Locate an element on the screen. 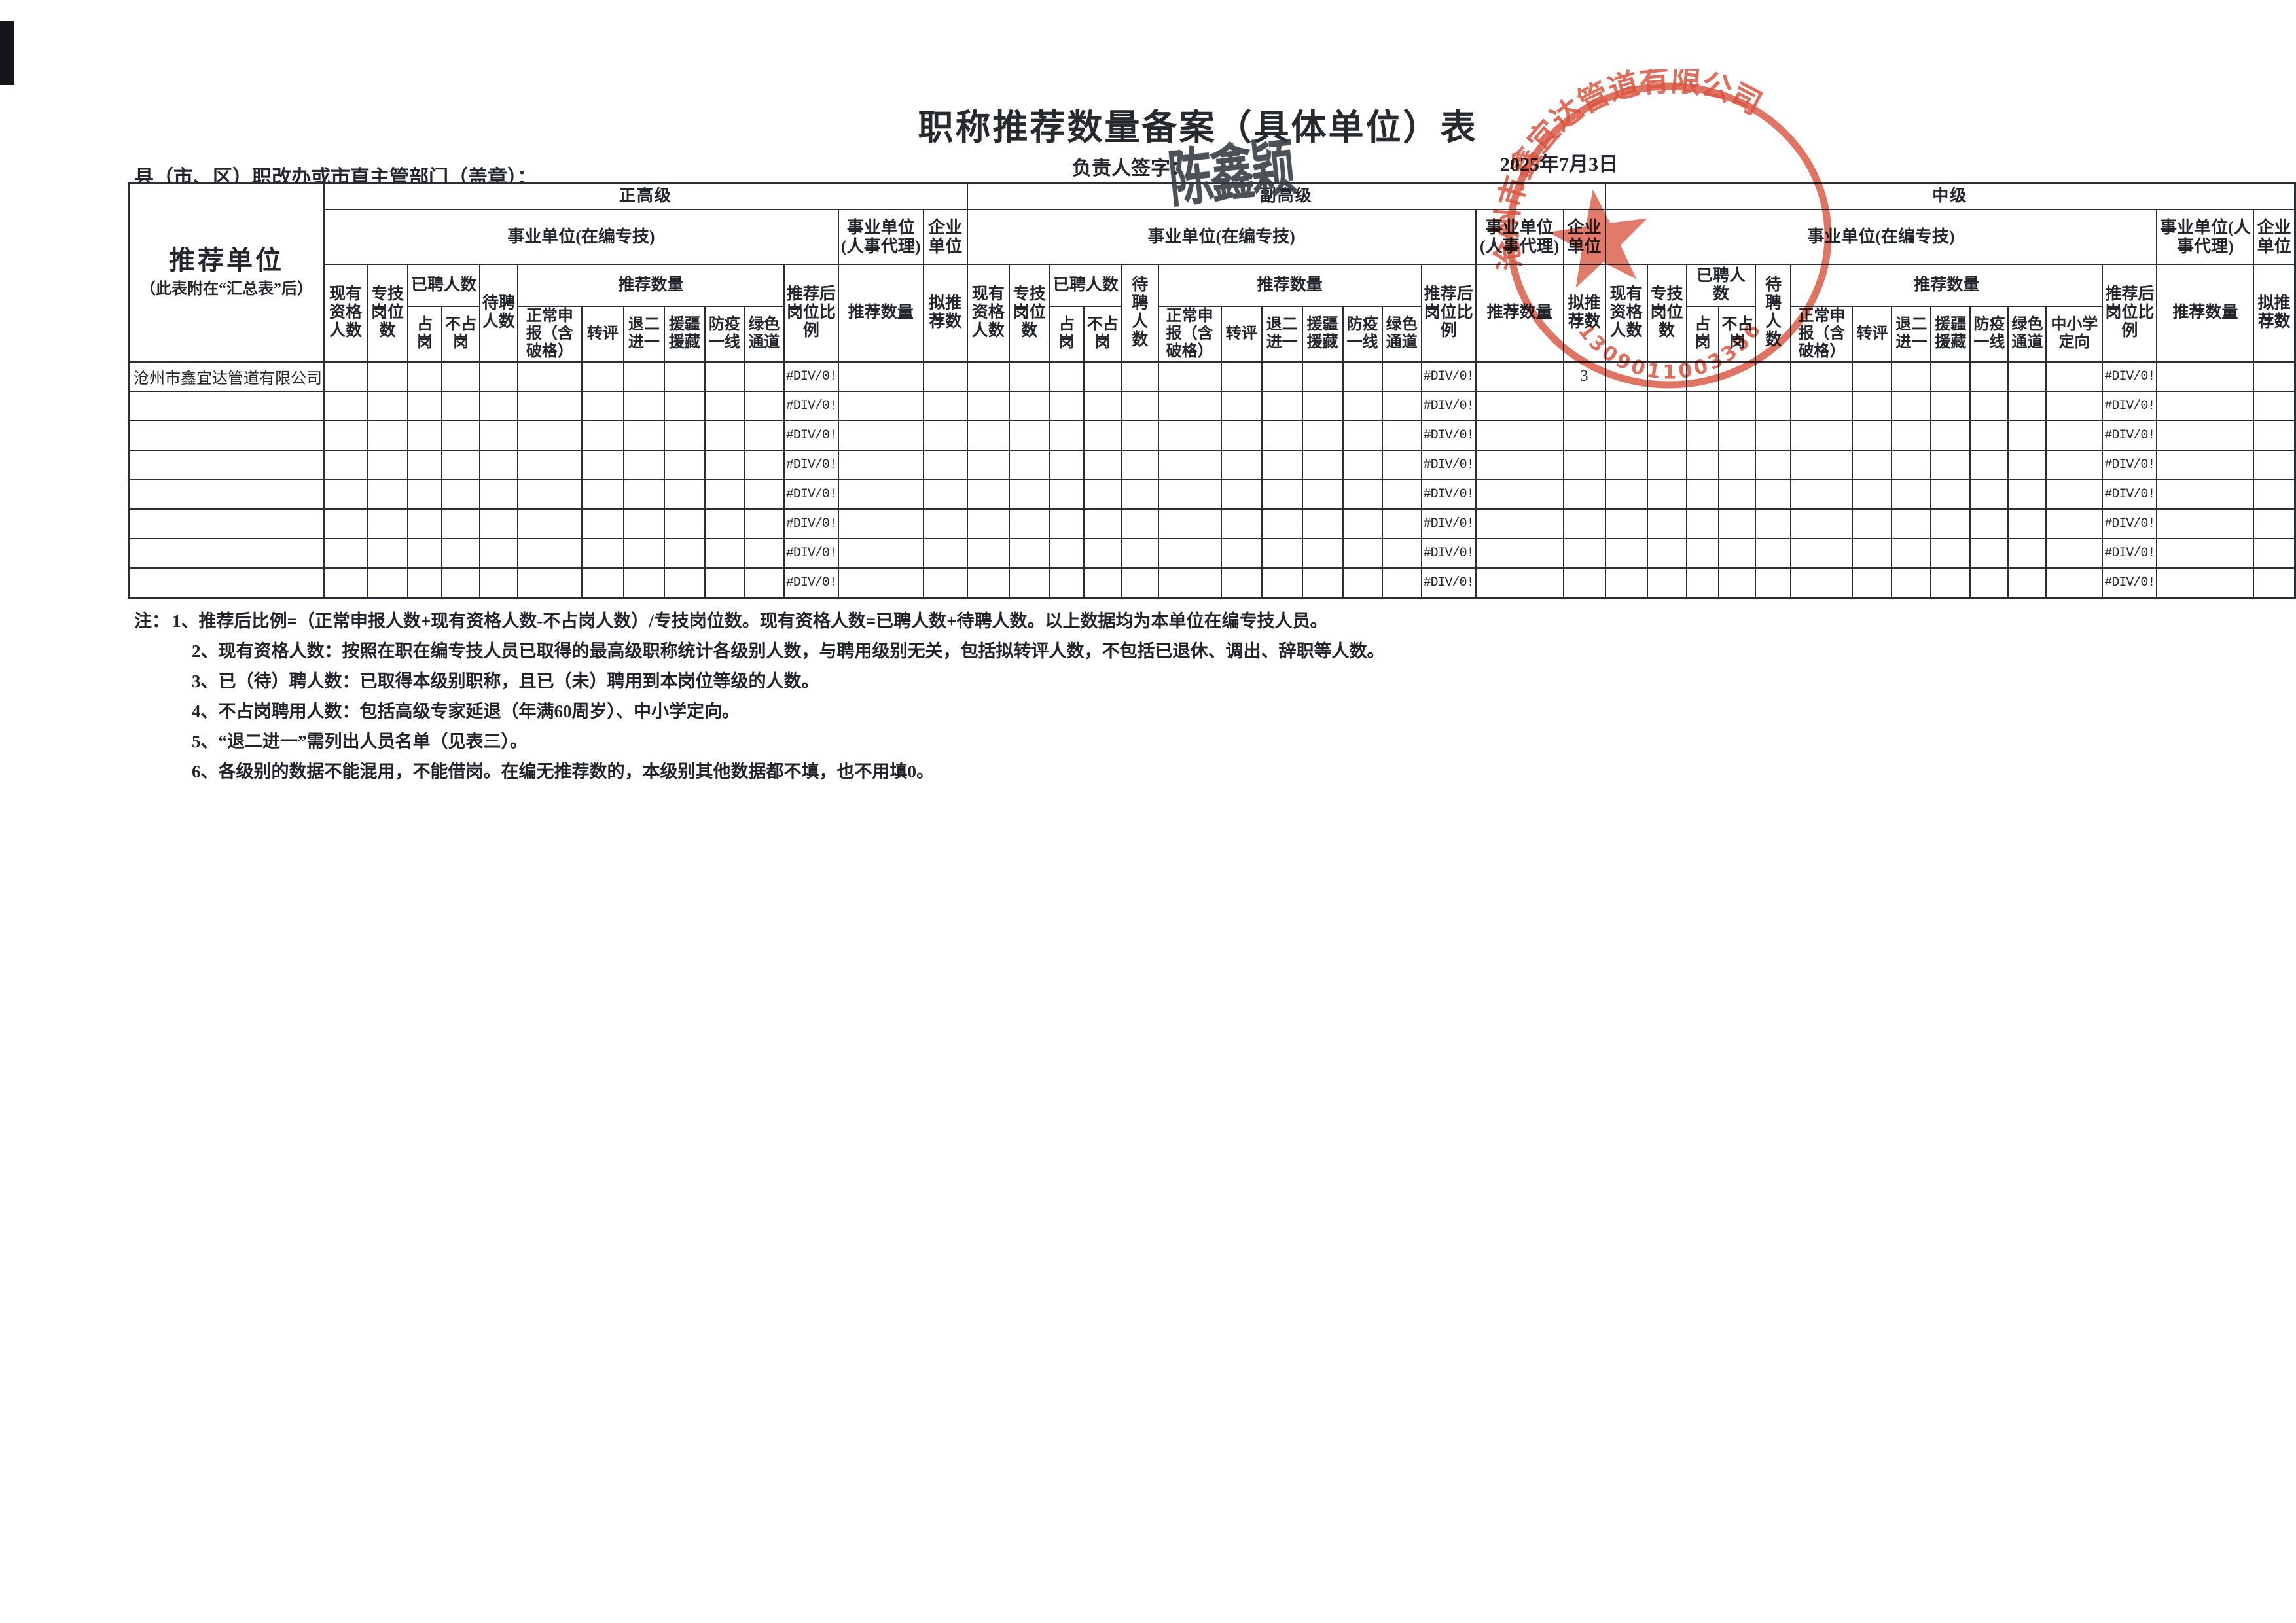  cell-unit-r5 is located at coordinates (226, 523).